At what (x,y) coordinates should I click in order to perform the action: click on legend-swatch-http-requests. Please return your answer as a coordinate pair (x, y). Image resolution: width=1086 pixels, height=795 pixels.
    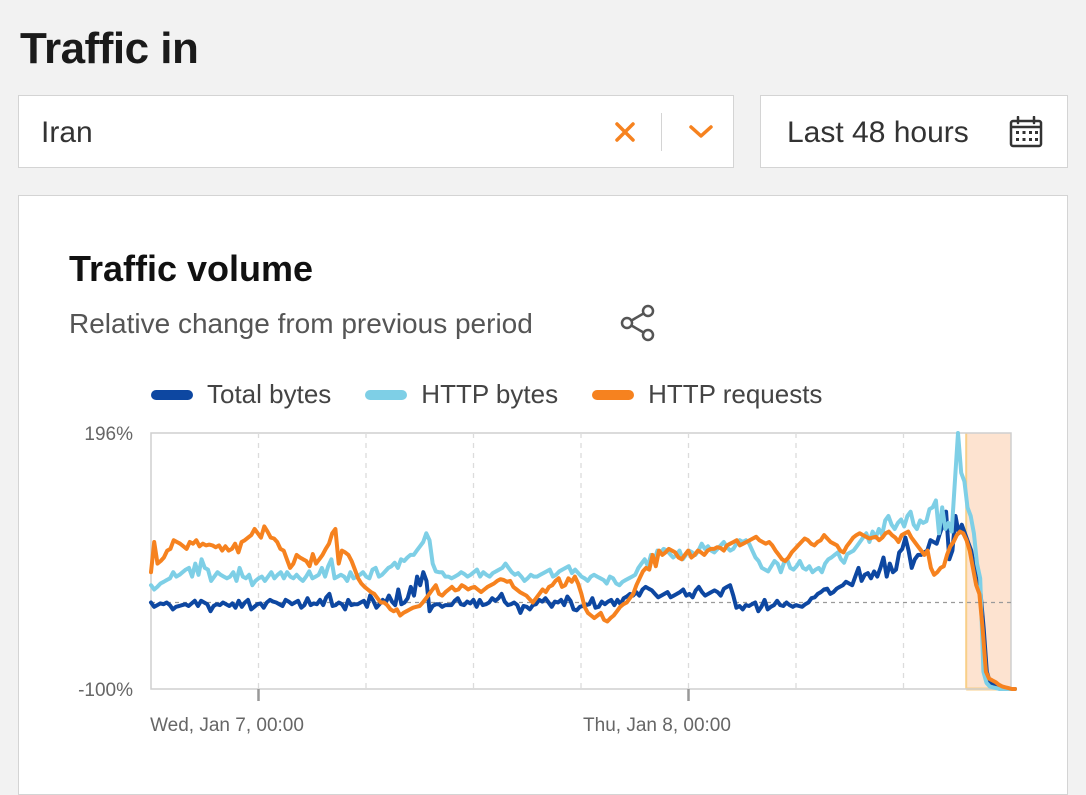
    Looking at the image, I should click on (613, 394).